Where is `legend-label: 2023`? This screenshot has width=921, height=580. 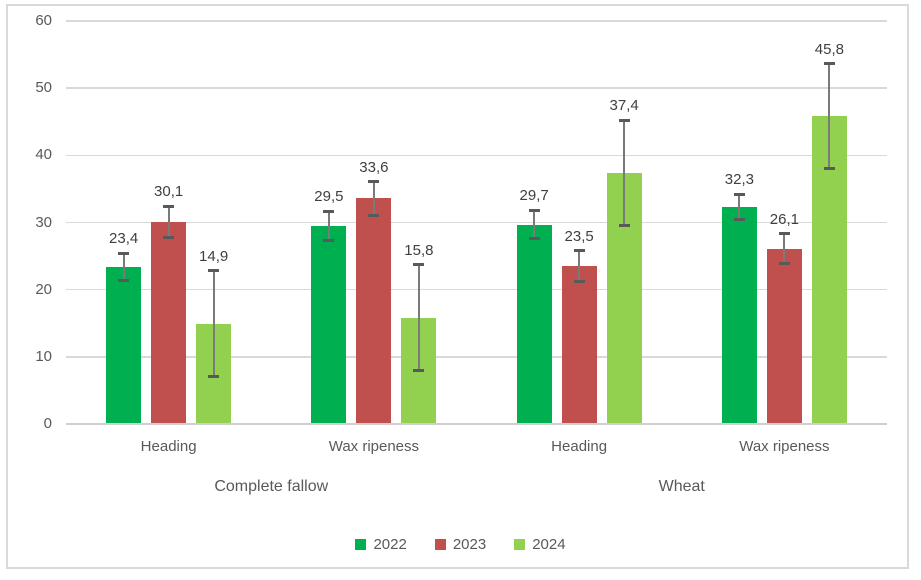 legend-label: 2023 is located at coordinates (469, 544).